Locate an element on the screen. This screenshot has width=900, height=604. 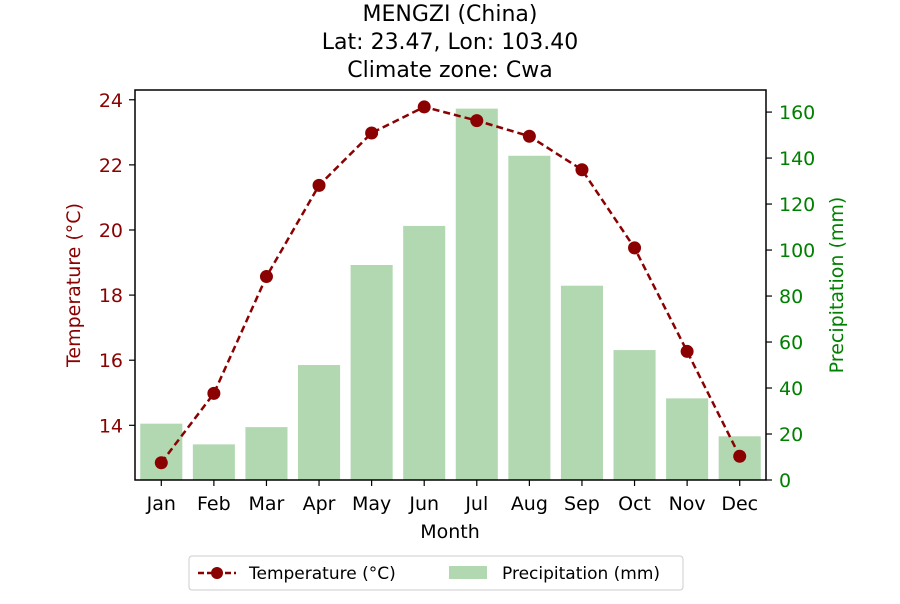
right-tick-label: 160 is located at coordinates (797, 113).